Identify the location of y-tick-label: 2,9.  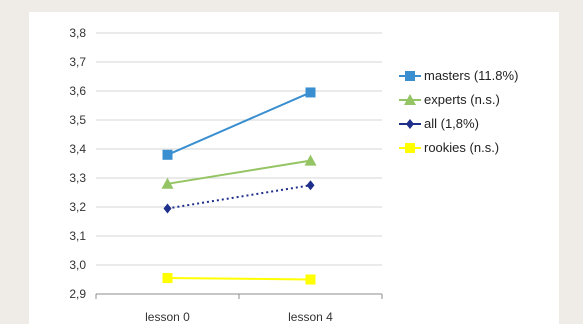
(77, 294).